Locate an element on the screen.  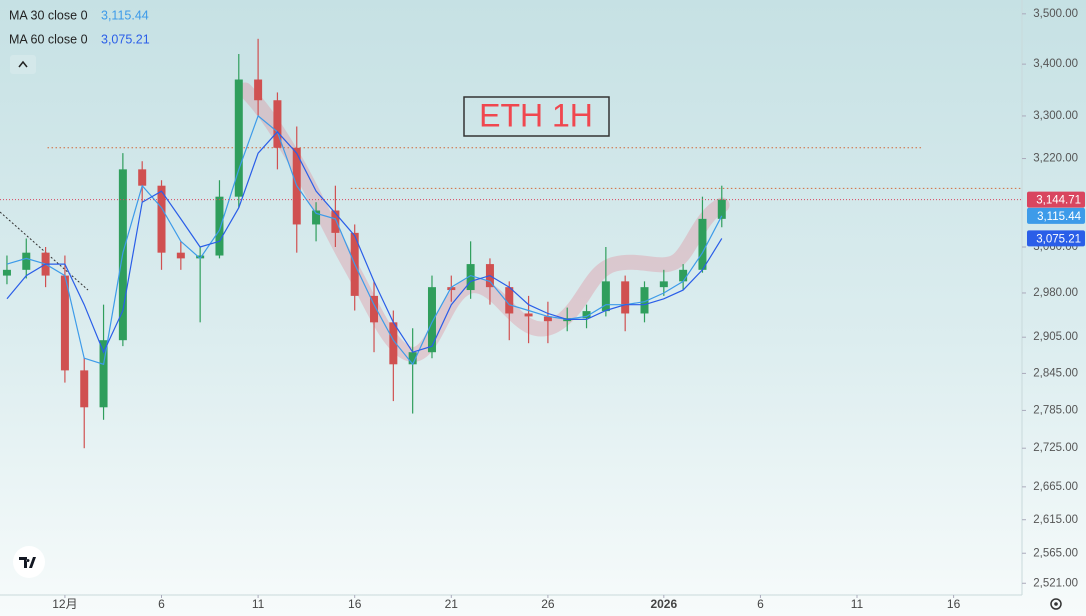
trend-line is located at coordinates (44, 251).